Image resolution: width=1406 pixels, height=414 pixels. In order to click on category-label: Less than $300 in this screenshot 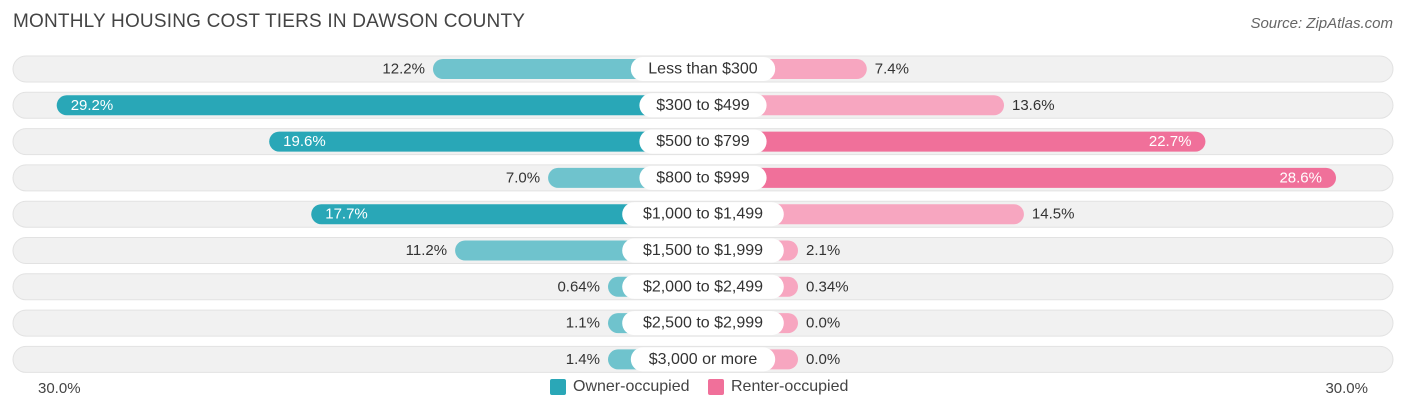, I will do `click(703, 69)`.